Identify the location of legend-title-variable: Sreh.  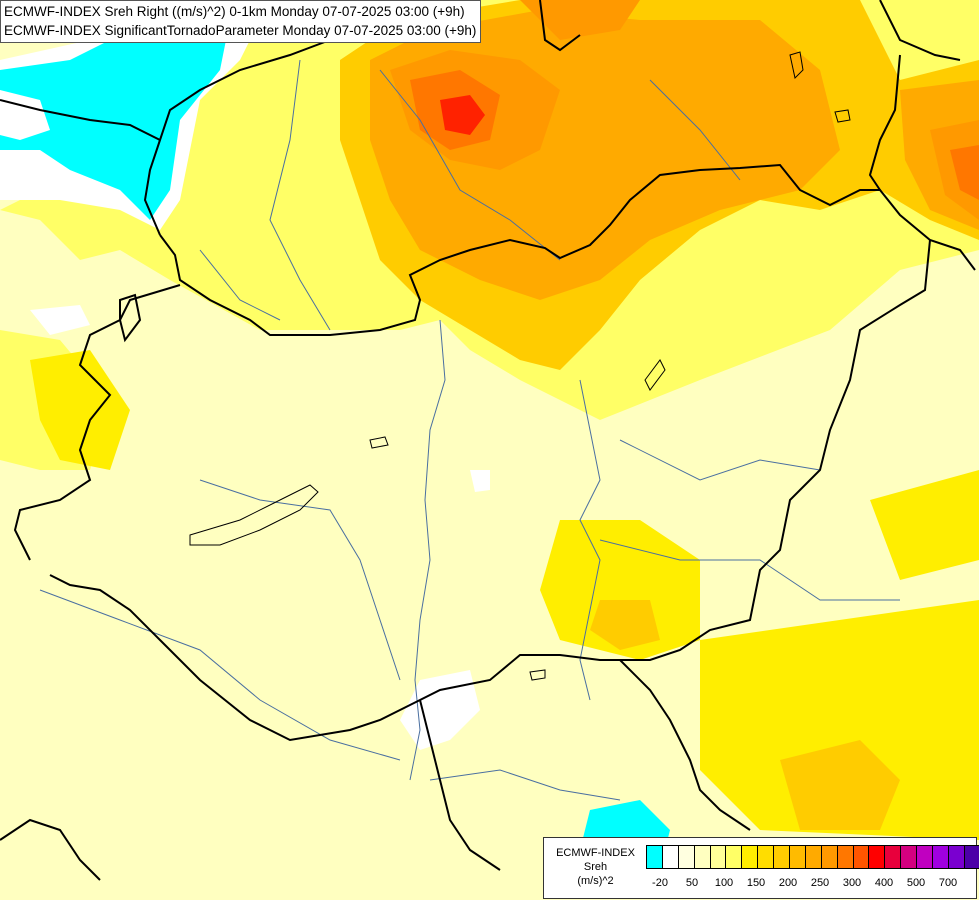
(595, 867).